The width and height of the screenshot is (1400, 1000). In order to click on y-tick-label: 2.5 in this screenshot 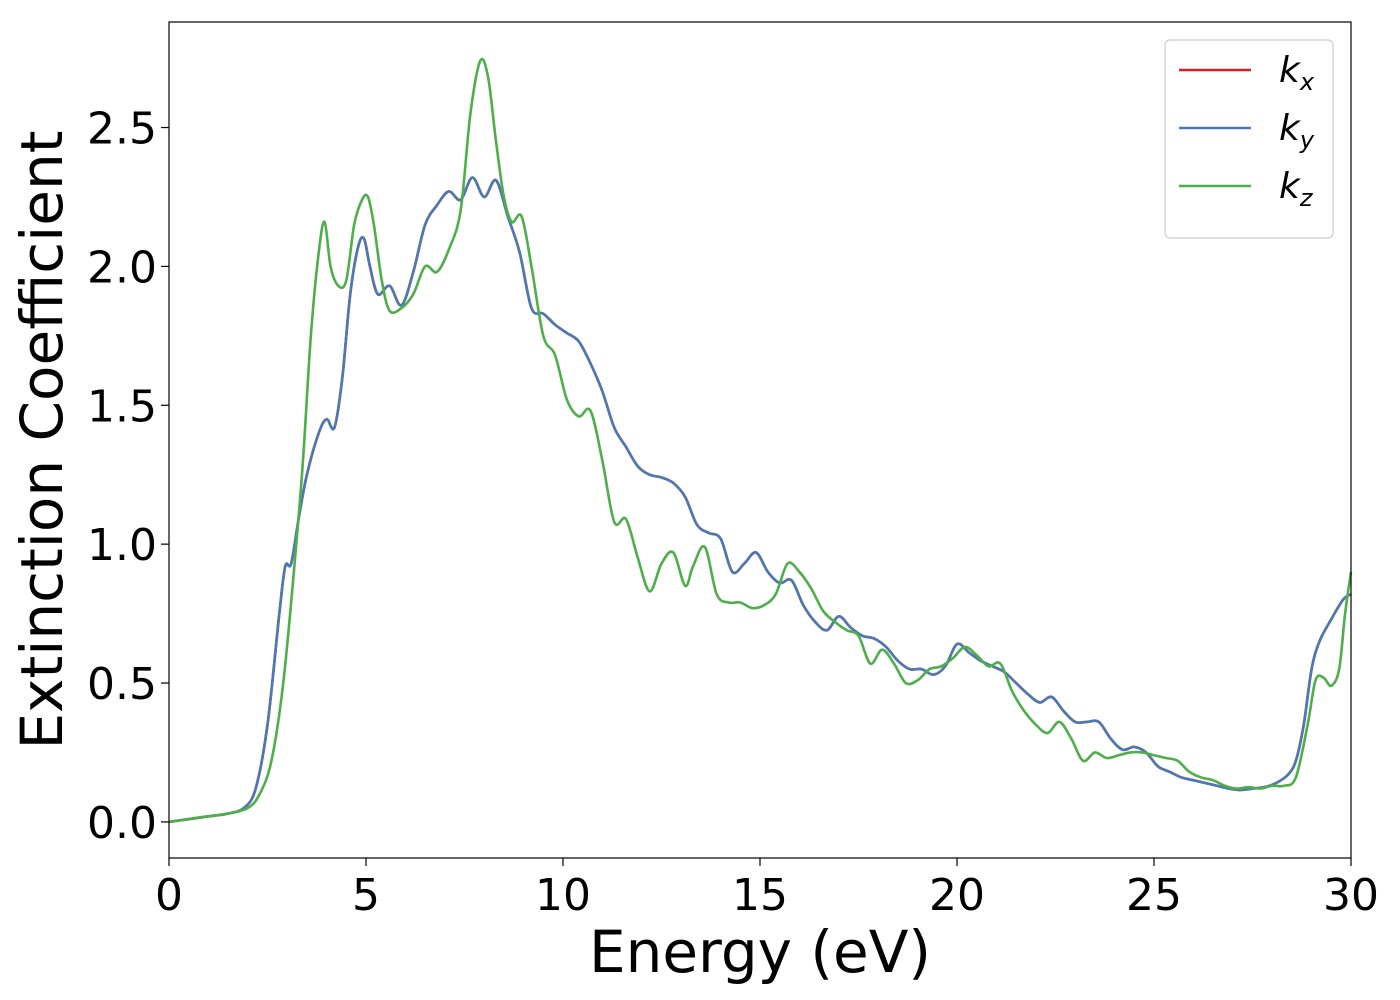, I will do `click(122, 129)`.